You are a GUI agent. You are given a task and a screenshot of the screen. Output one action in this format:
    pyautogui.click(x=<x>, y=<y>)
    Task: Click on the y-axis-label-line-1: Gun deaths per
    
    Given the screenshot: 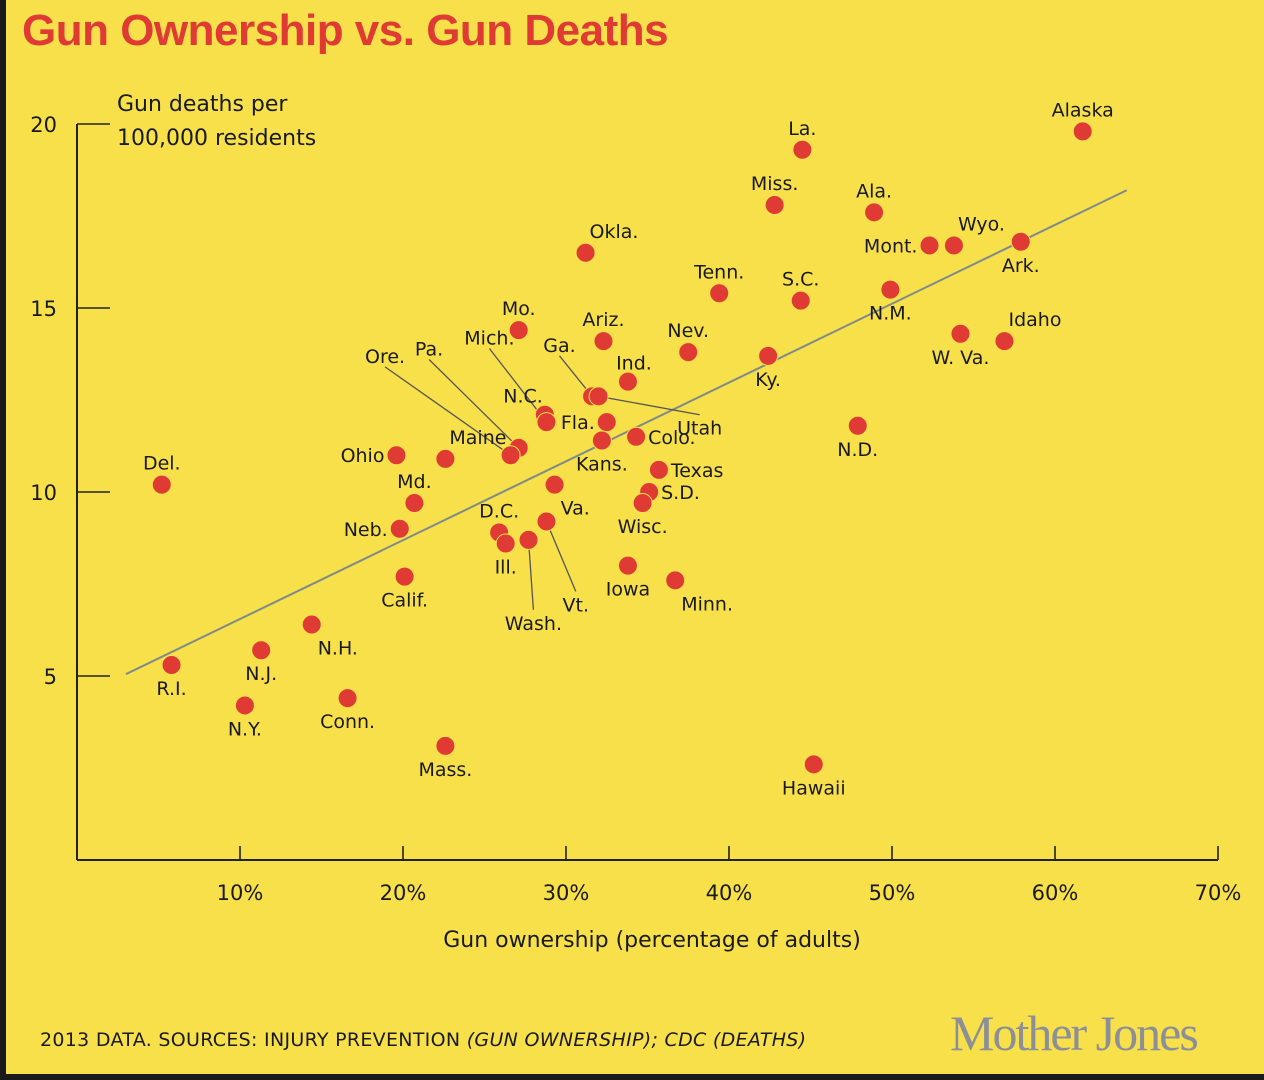 What is the action you would take?
    pyautogui.click(x=202, y=104)
    